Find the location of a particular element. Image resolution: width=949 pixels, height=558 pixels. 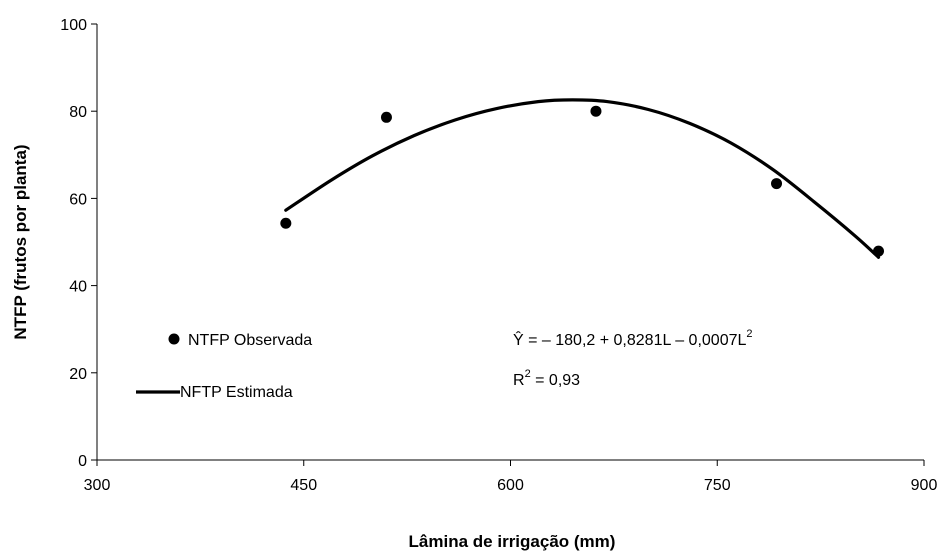

legend: NTFP Observada NFTP Estimada is located at coordinates (224, 366).